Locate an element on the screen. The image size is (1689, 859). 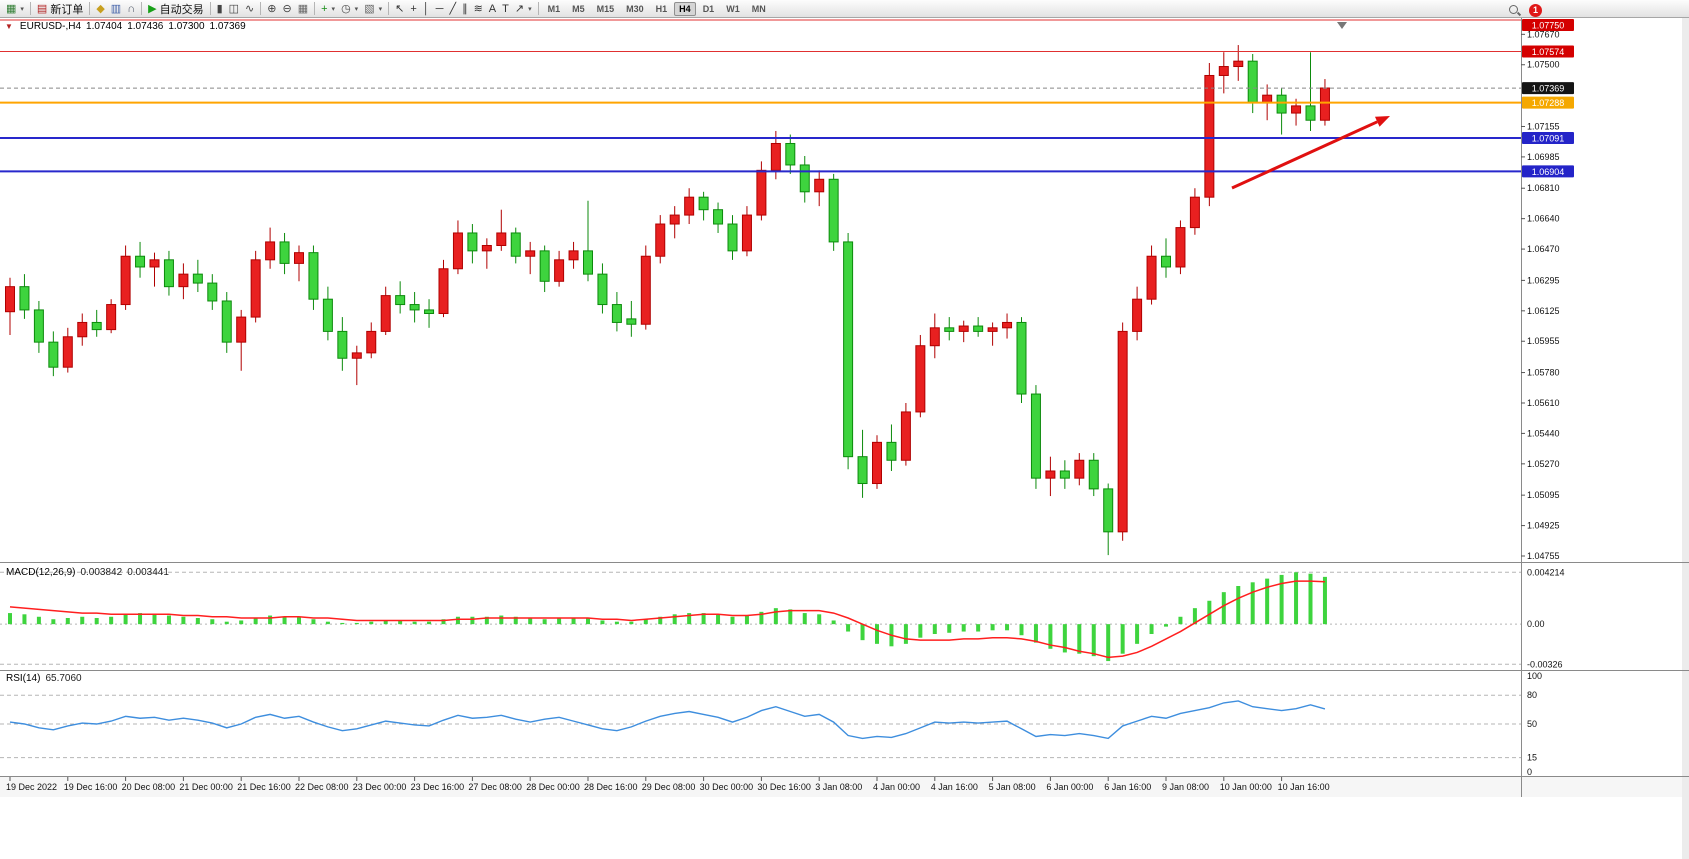
candlestick-mode-button: ◫ is located at coordinates (234, 9).